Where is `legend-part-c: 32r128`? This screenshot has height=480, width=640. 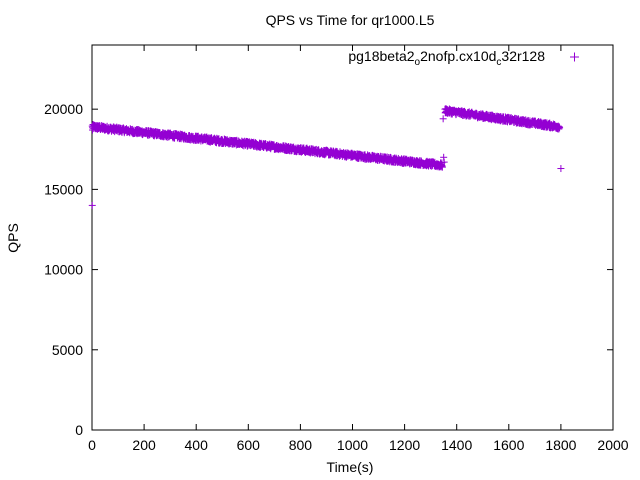 legend-part-c: 32r128 is located at coordinates (523, 56).